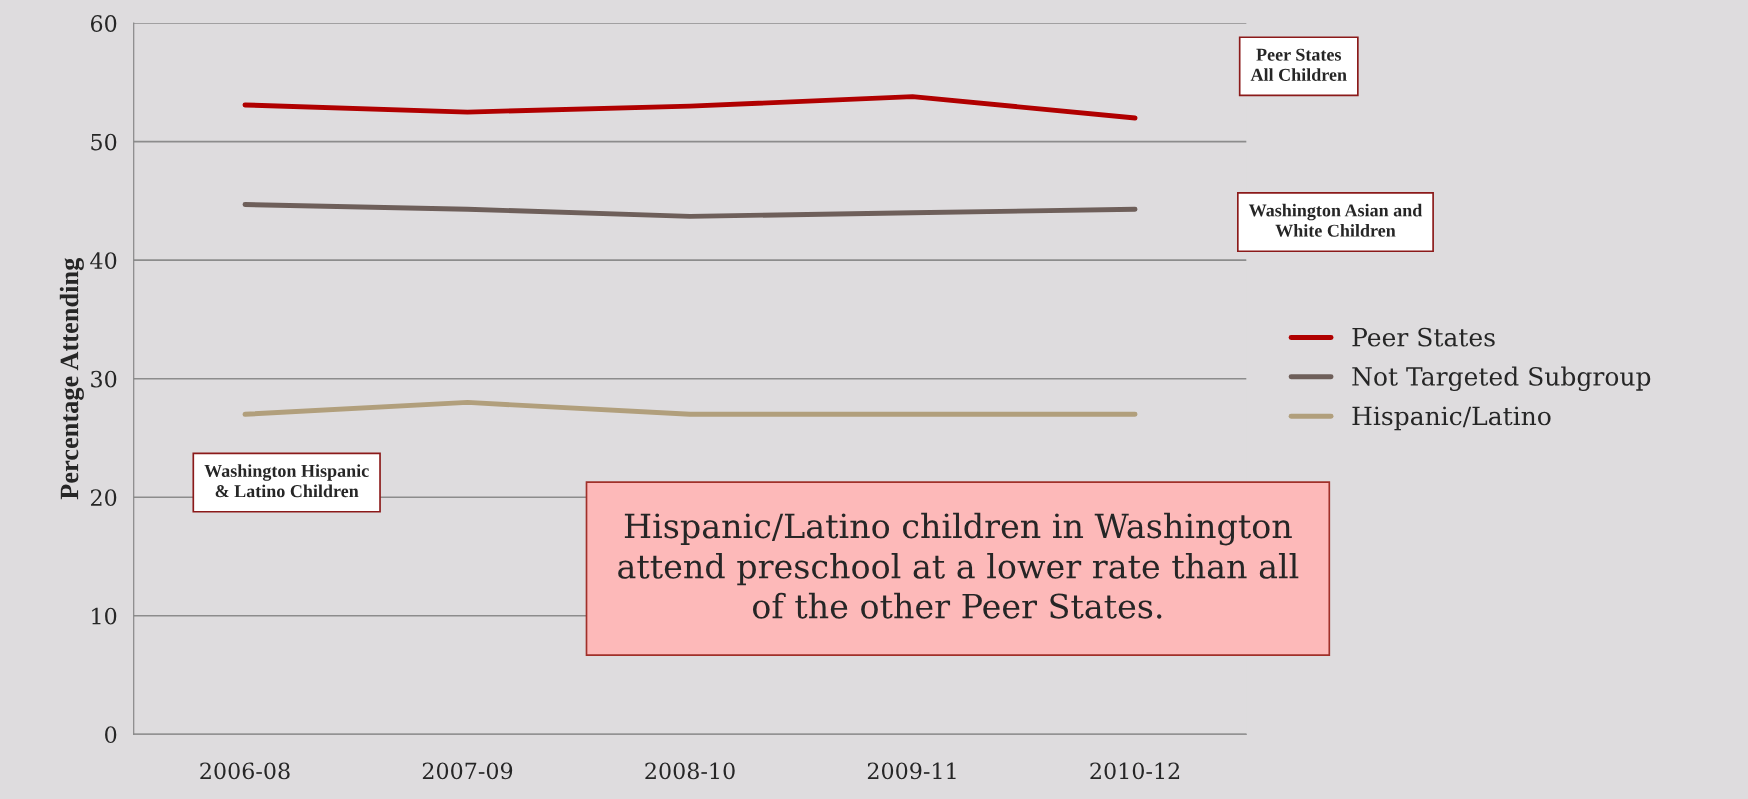 The width and height of the screenshot is (1748, 799). I want to click on y-tick-label: 30, so click(104, 379).